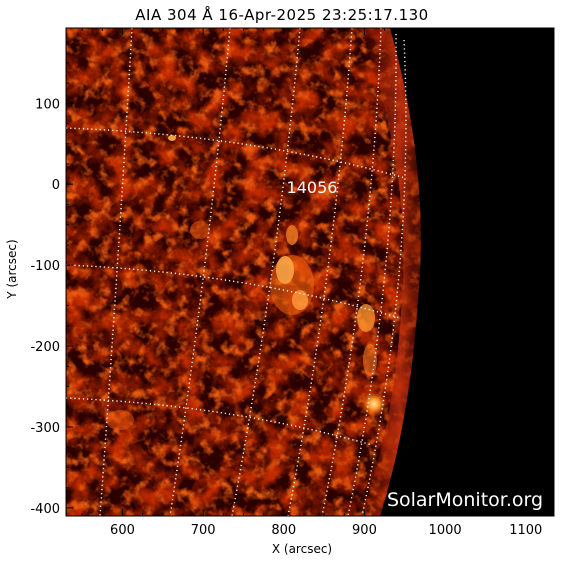  Describe the element at coordinates (45, 347) in the screenshot. I see `y-tick-label: -200` at that location.